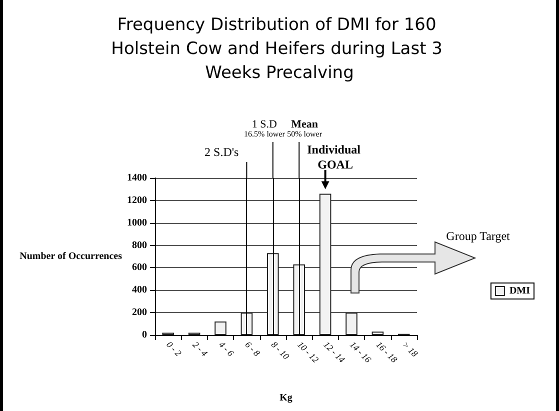 The image size is (559, 411). I want to click on ref-line-label: 2 S.D's, so click(222, 152).